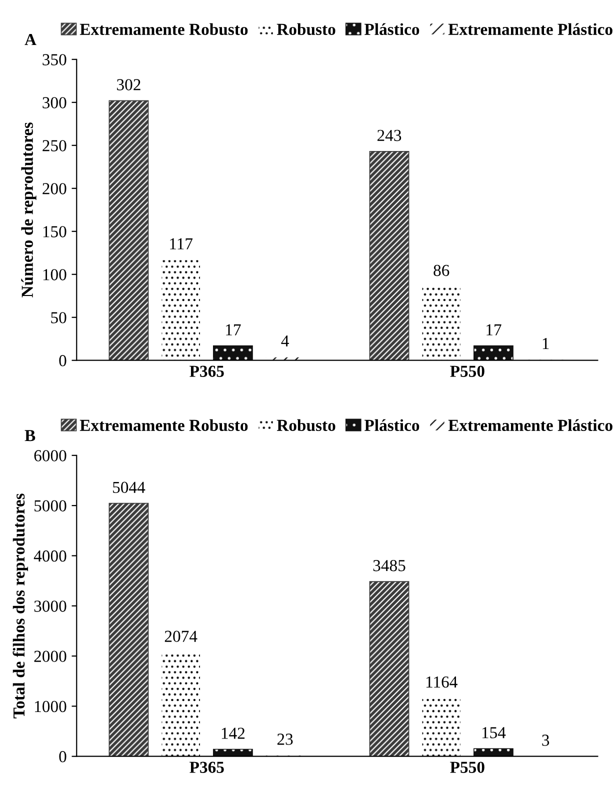 This screenshot has width=613, height=792. I want to click on y-tick-label: 5000, so click(50, 506).